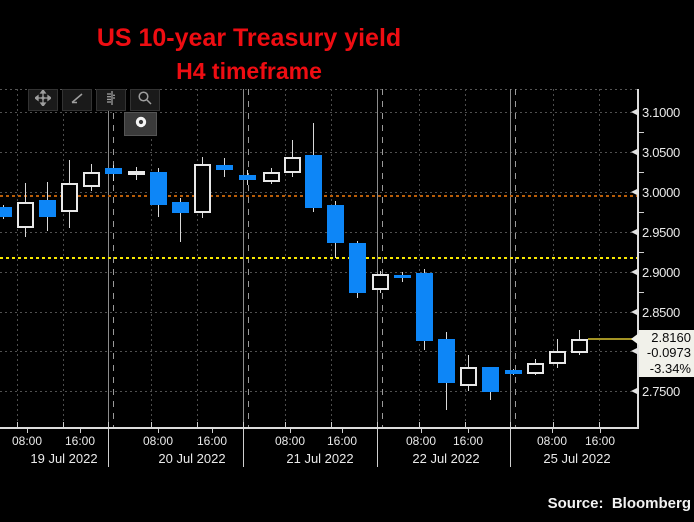 This screenshot has width=694, height=522. What do you see at coordinates (661, 312) in the screenshot?
I see `y-axis-label: 2.8500` at bounding box center [661, 312].